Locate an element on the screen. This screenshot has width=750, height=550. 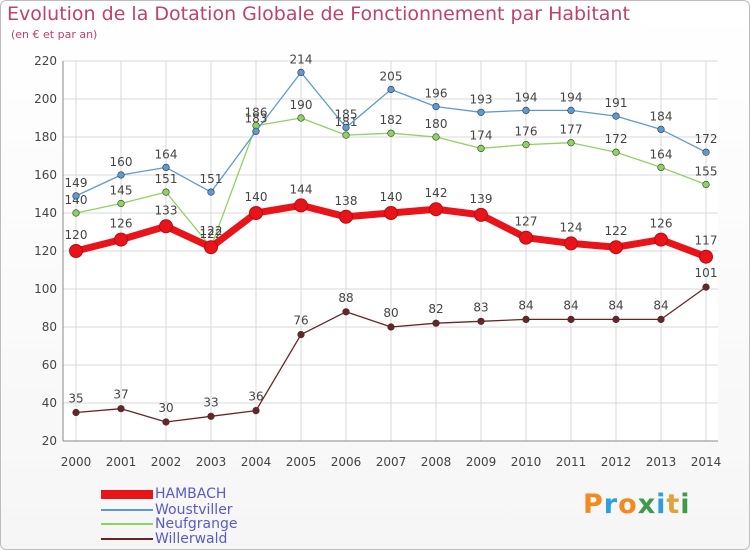
x-tick-label: 2004 is located at coordinates (256, 462).